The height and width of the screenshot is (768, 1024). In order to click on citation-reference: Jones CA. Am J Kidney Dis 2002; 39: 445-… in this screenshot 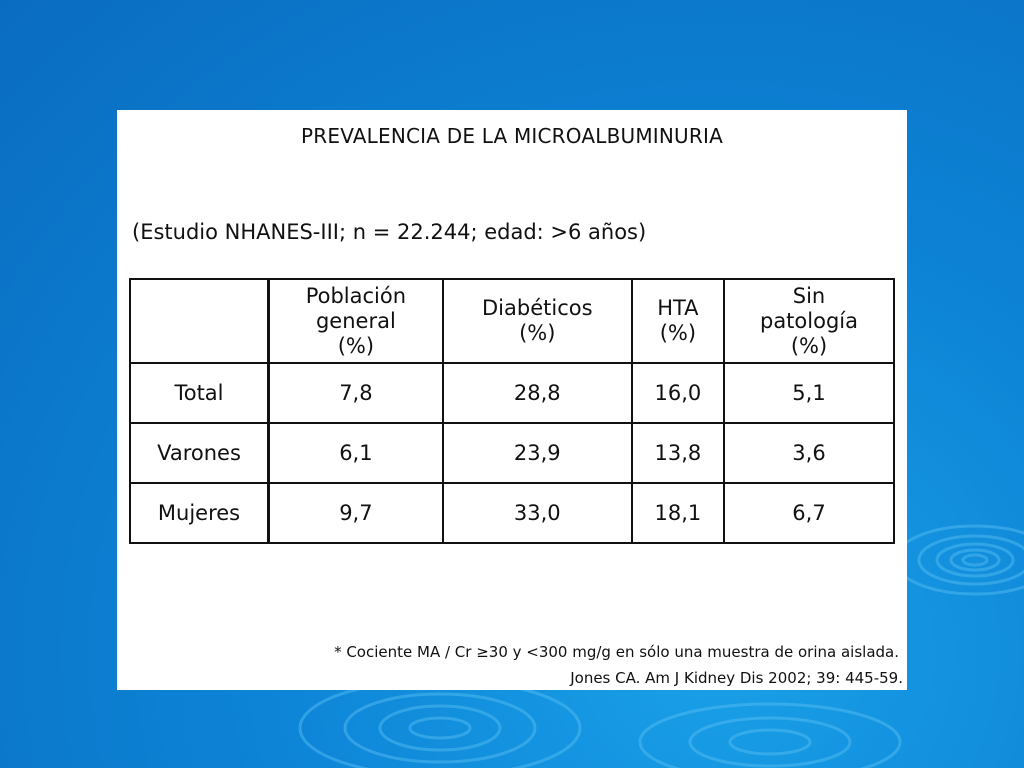, I will do `click(736, 678)`.